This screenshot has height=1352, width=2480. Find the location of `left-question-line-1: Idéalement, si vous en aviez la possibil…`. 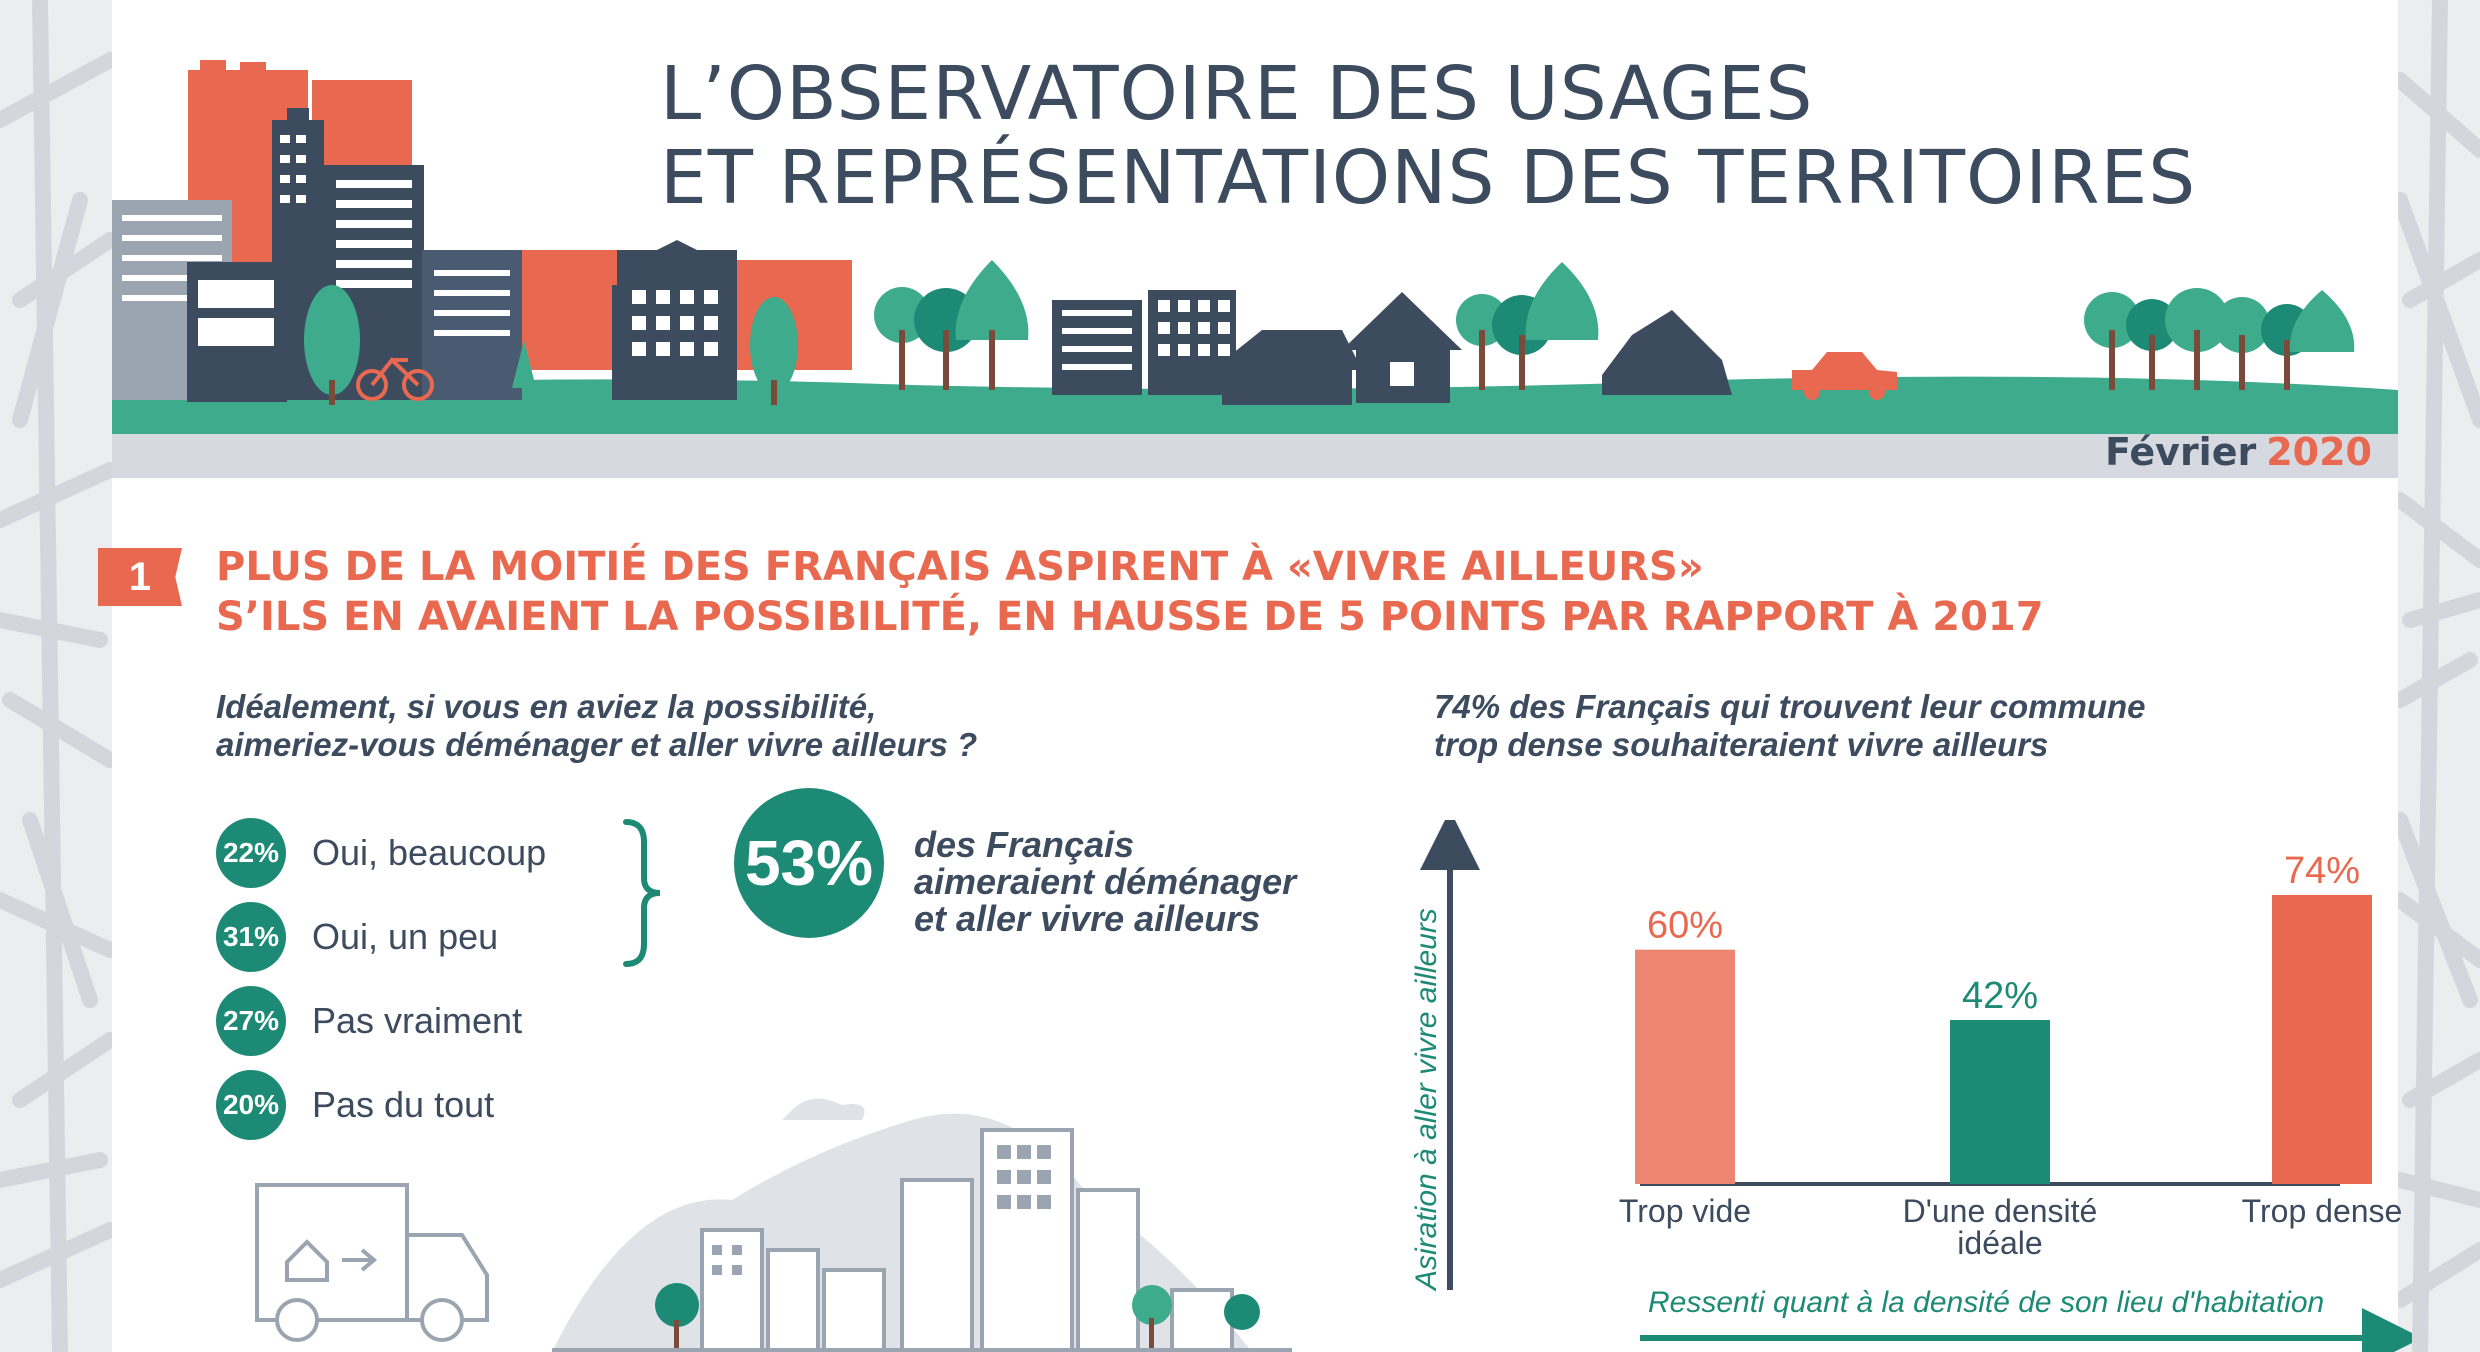

left-question-line-1: Idéalement, si vous en aviez la possibil… is located at coordinates (546, 706).